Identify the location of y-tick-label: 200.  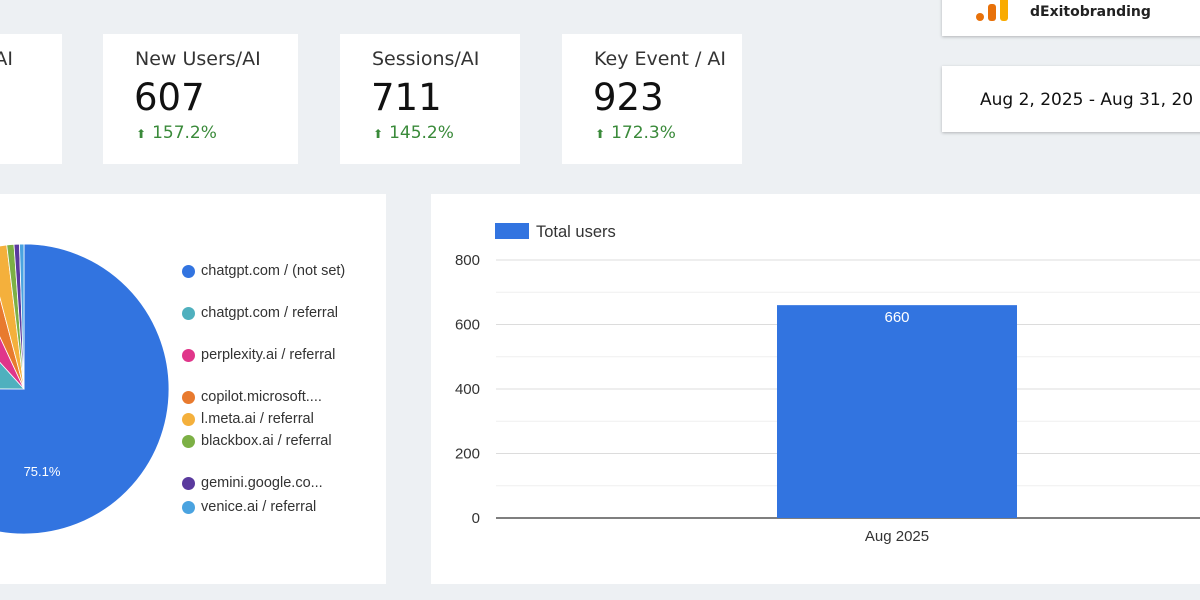
(467, 454).